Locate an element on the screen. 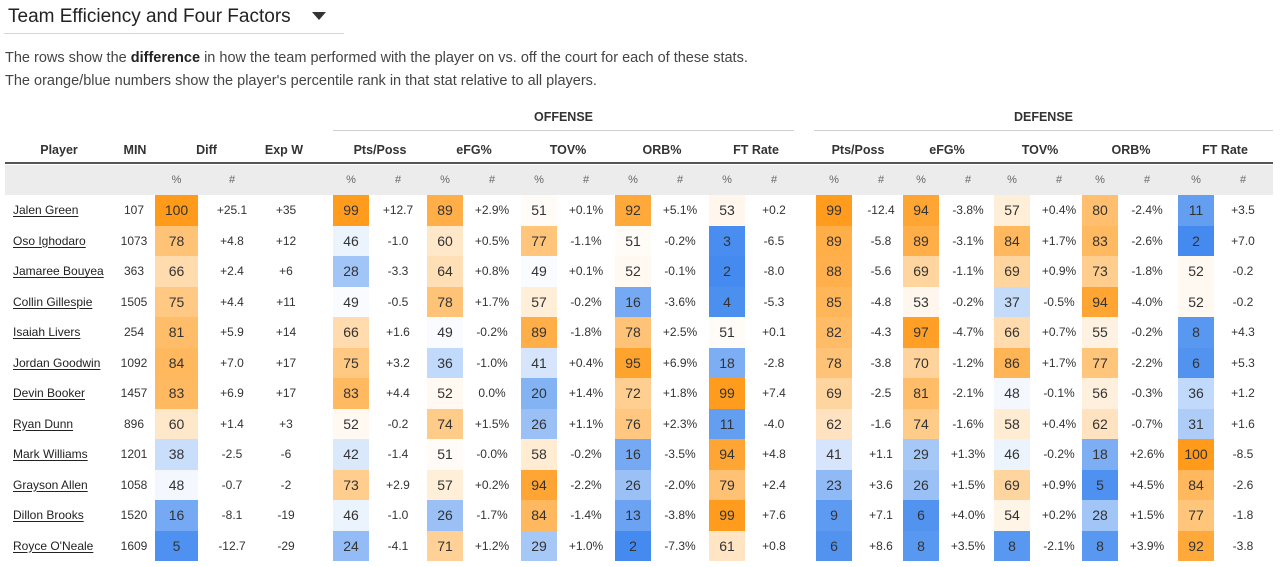 The height and width of the screenshot is (567, 1280). player-name-link: Ryan Dunn is located at coordinates (43, 423).